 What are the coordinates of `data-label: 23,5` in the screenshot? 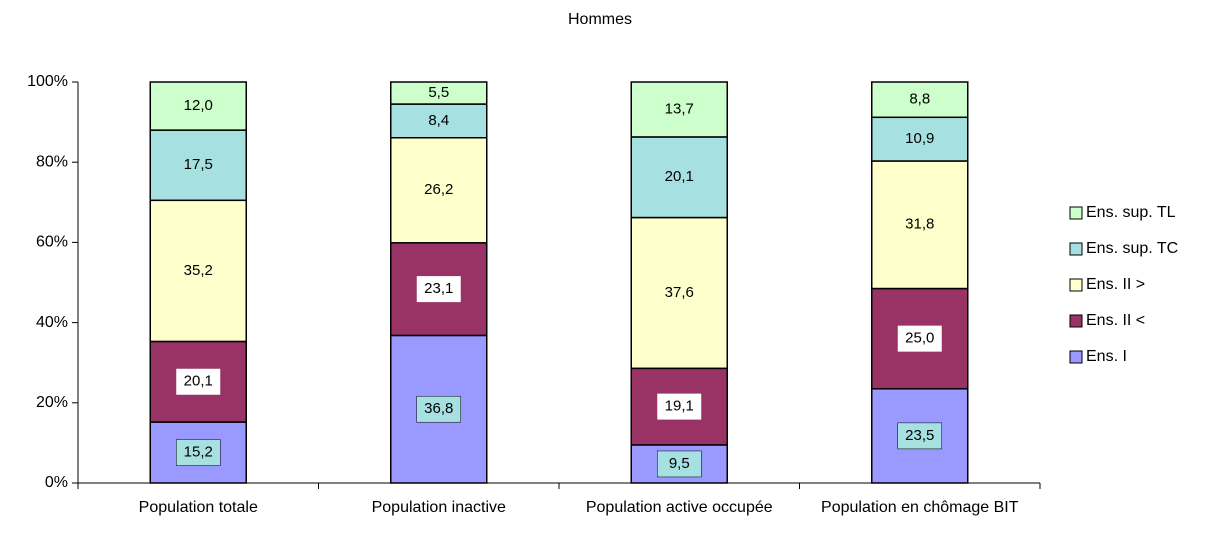 It's located at (919, 435).